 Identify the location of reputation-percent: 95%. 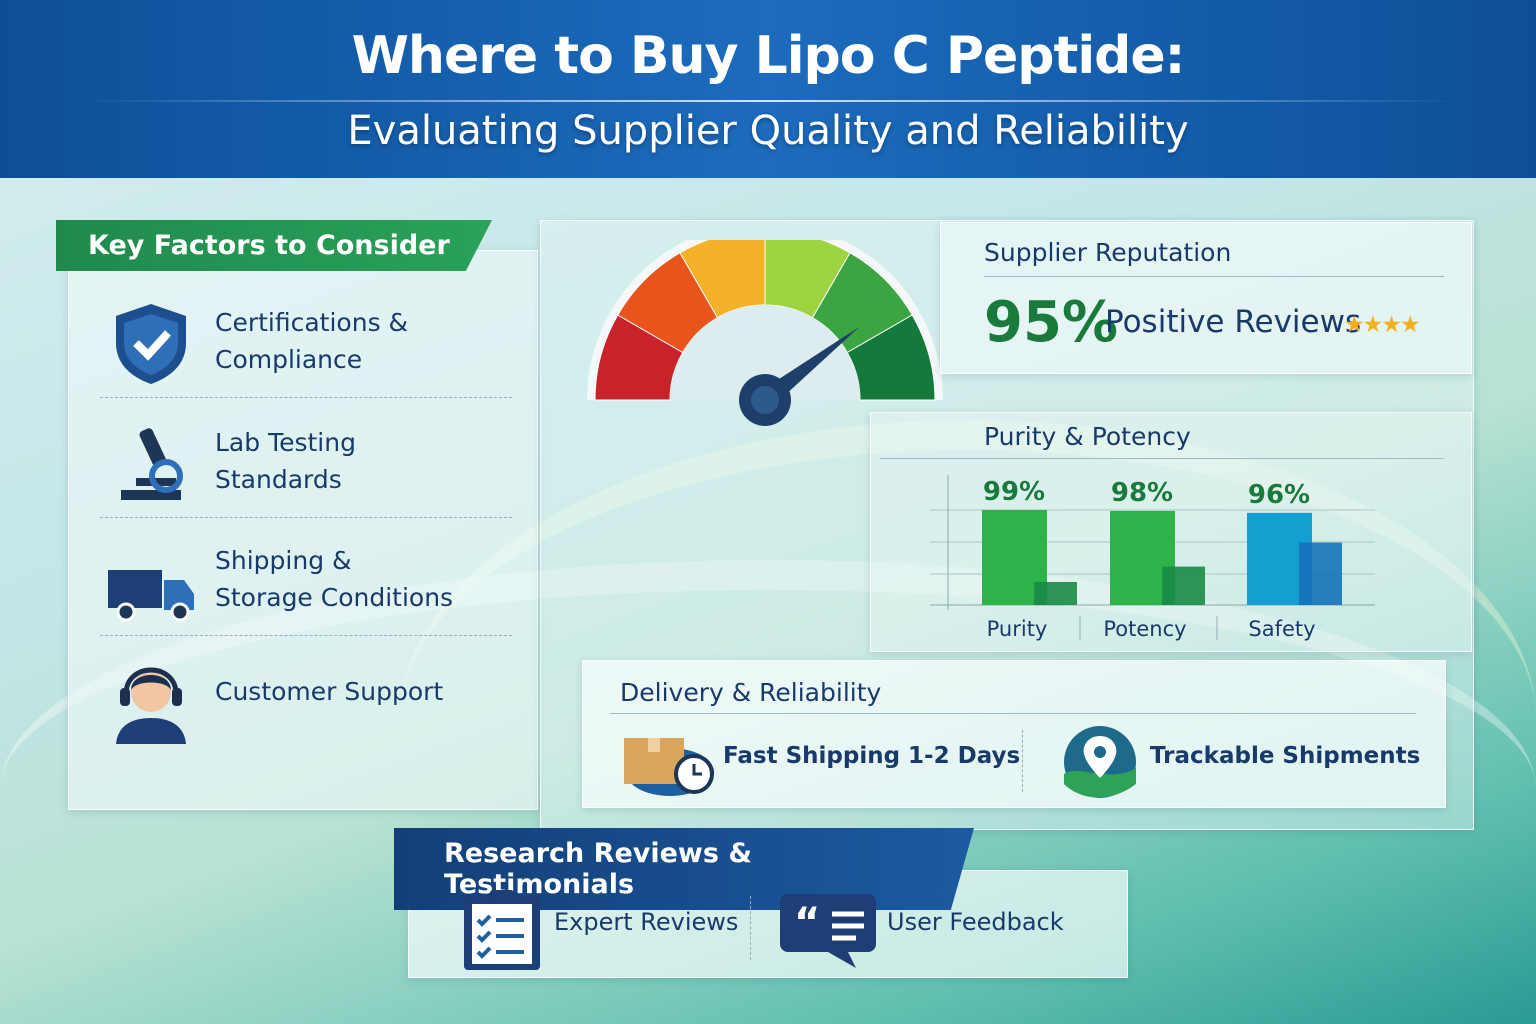
(1051, 322).